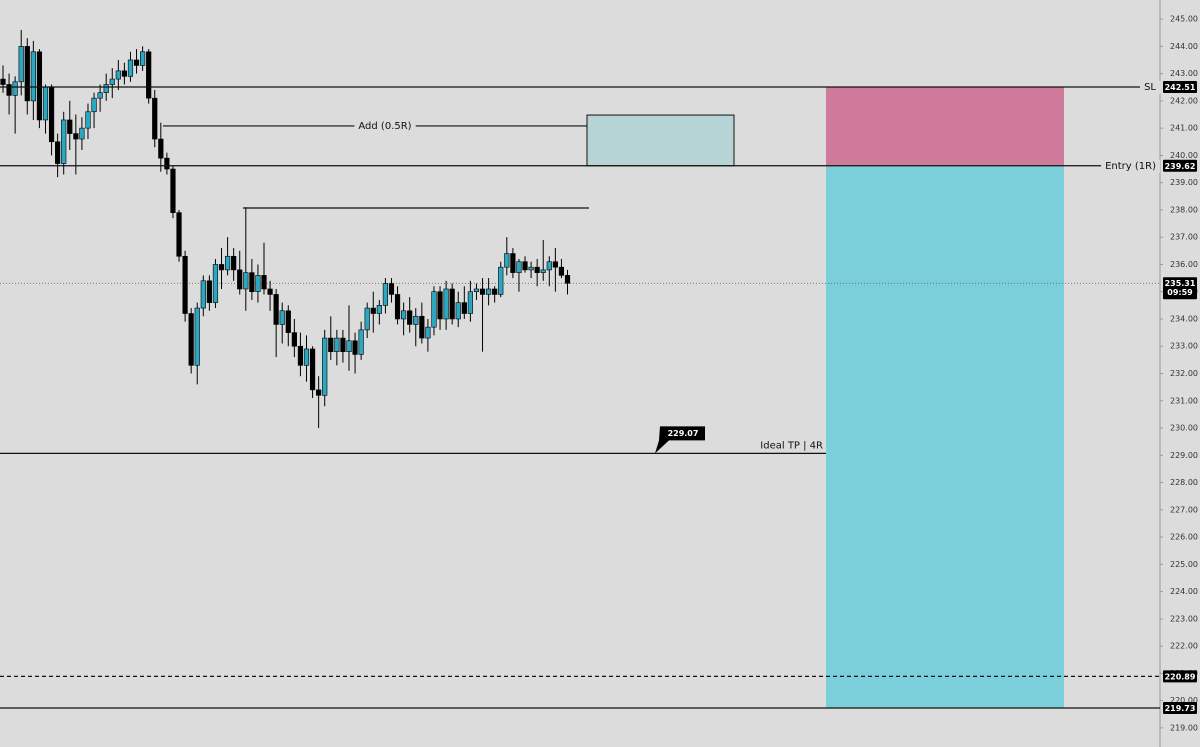 The height and width of the screenshot is (747, 1200). Describe the element at coordinates (1184, 128) in the screenshot. I see `y-tick-label: 241.00` at that location.